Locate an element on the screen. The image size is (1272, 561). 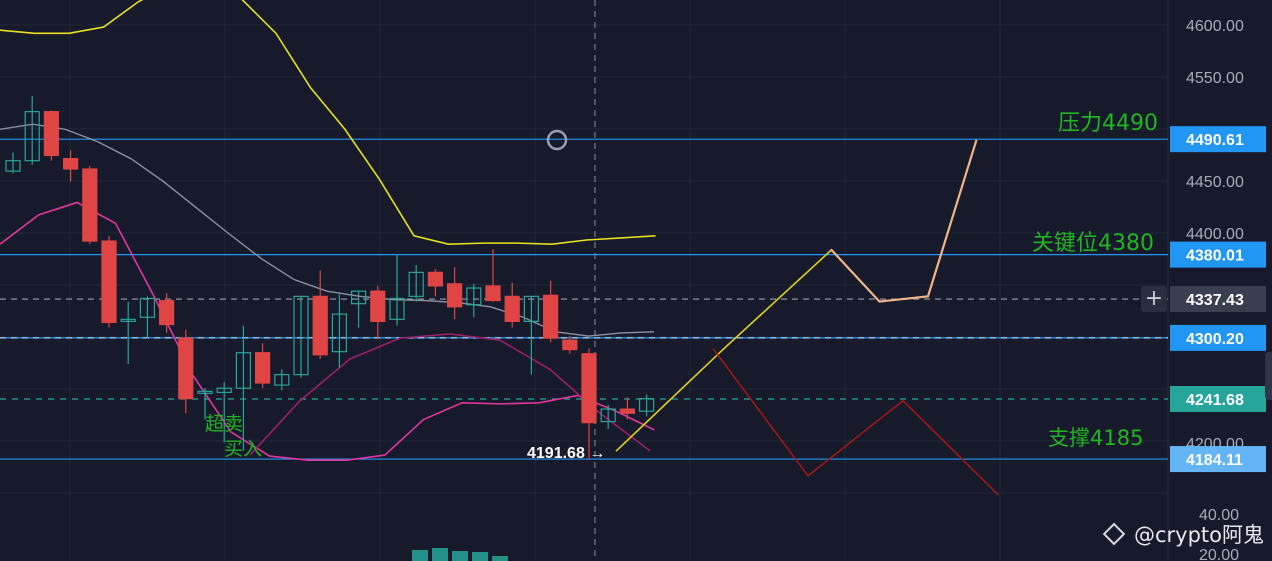
price-tag-label: 4490.61 is located at coordinates (1215, 140).